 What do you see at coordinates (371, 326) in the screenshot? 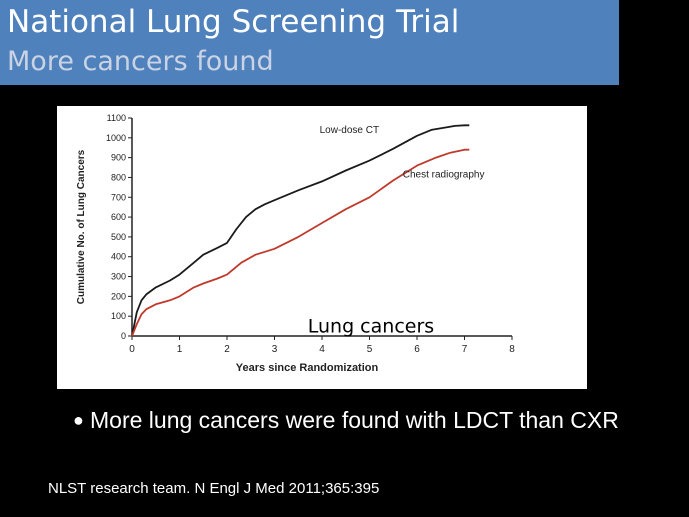
I see `chart-annotation: Lung cancers` at bounding box center [371, 326].